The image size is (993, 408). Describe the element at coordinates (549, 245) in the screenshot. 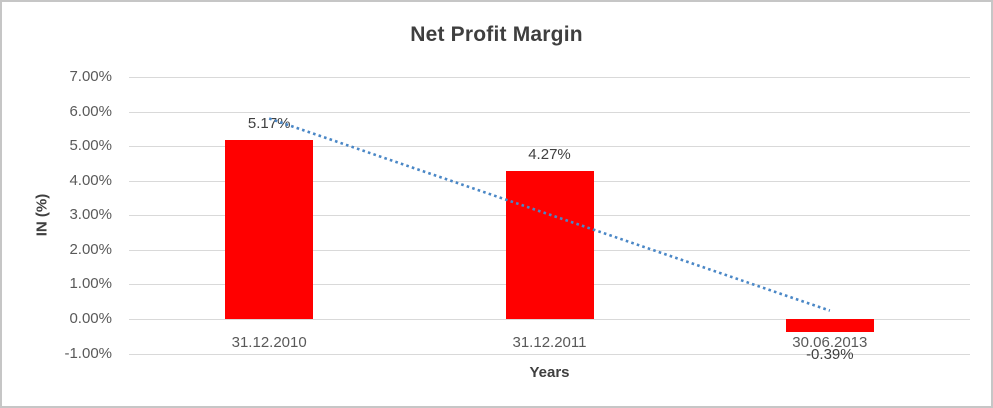

I see `bar-31.12.2011` at that location.